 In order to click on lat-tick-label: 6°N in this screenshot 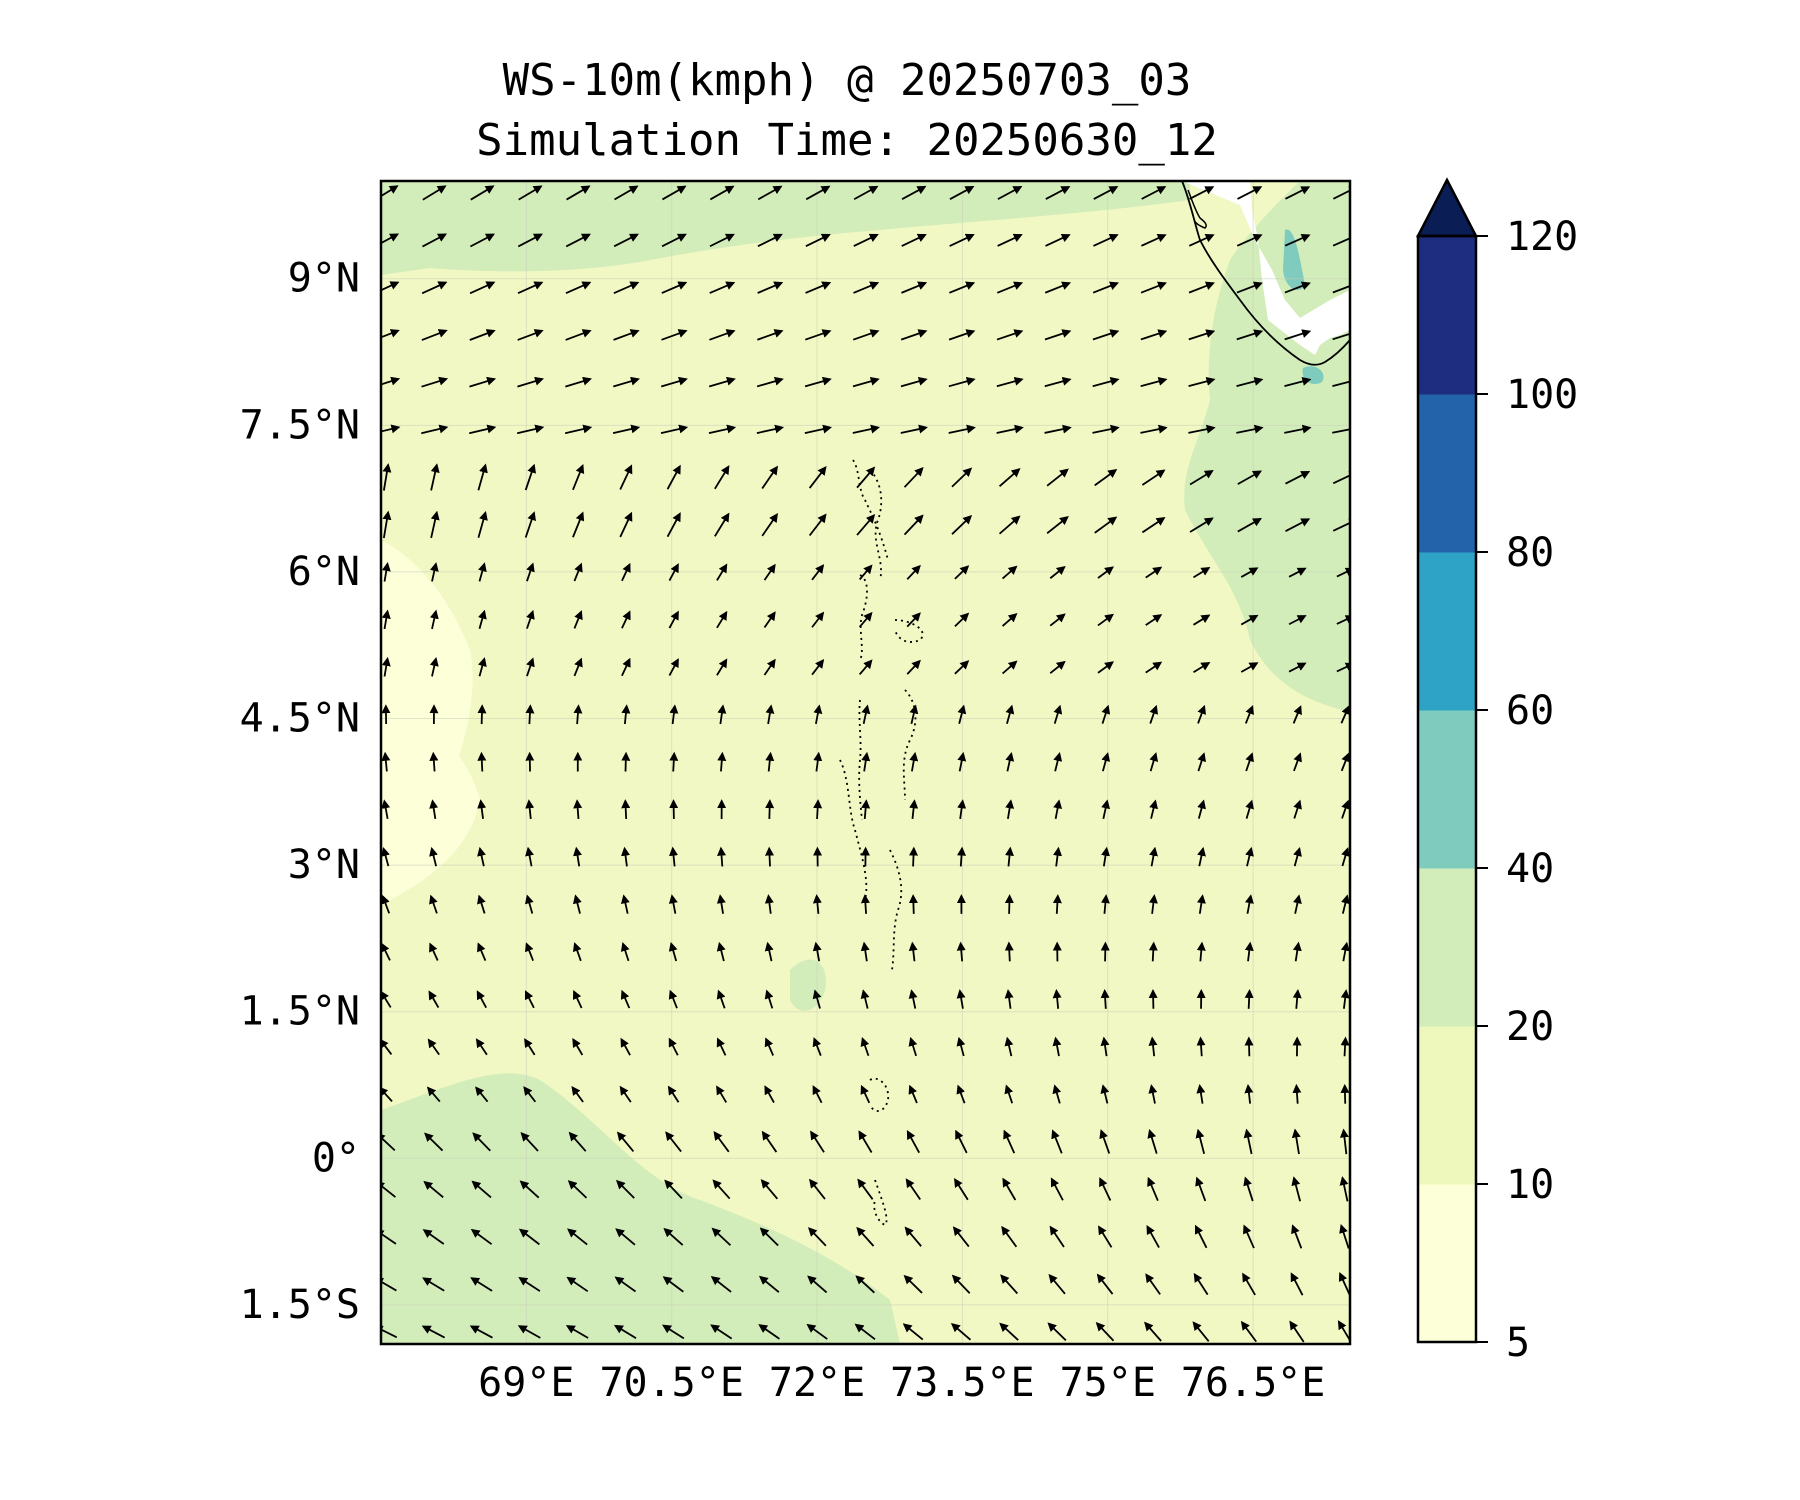, I will do `click(324, 572)`.